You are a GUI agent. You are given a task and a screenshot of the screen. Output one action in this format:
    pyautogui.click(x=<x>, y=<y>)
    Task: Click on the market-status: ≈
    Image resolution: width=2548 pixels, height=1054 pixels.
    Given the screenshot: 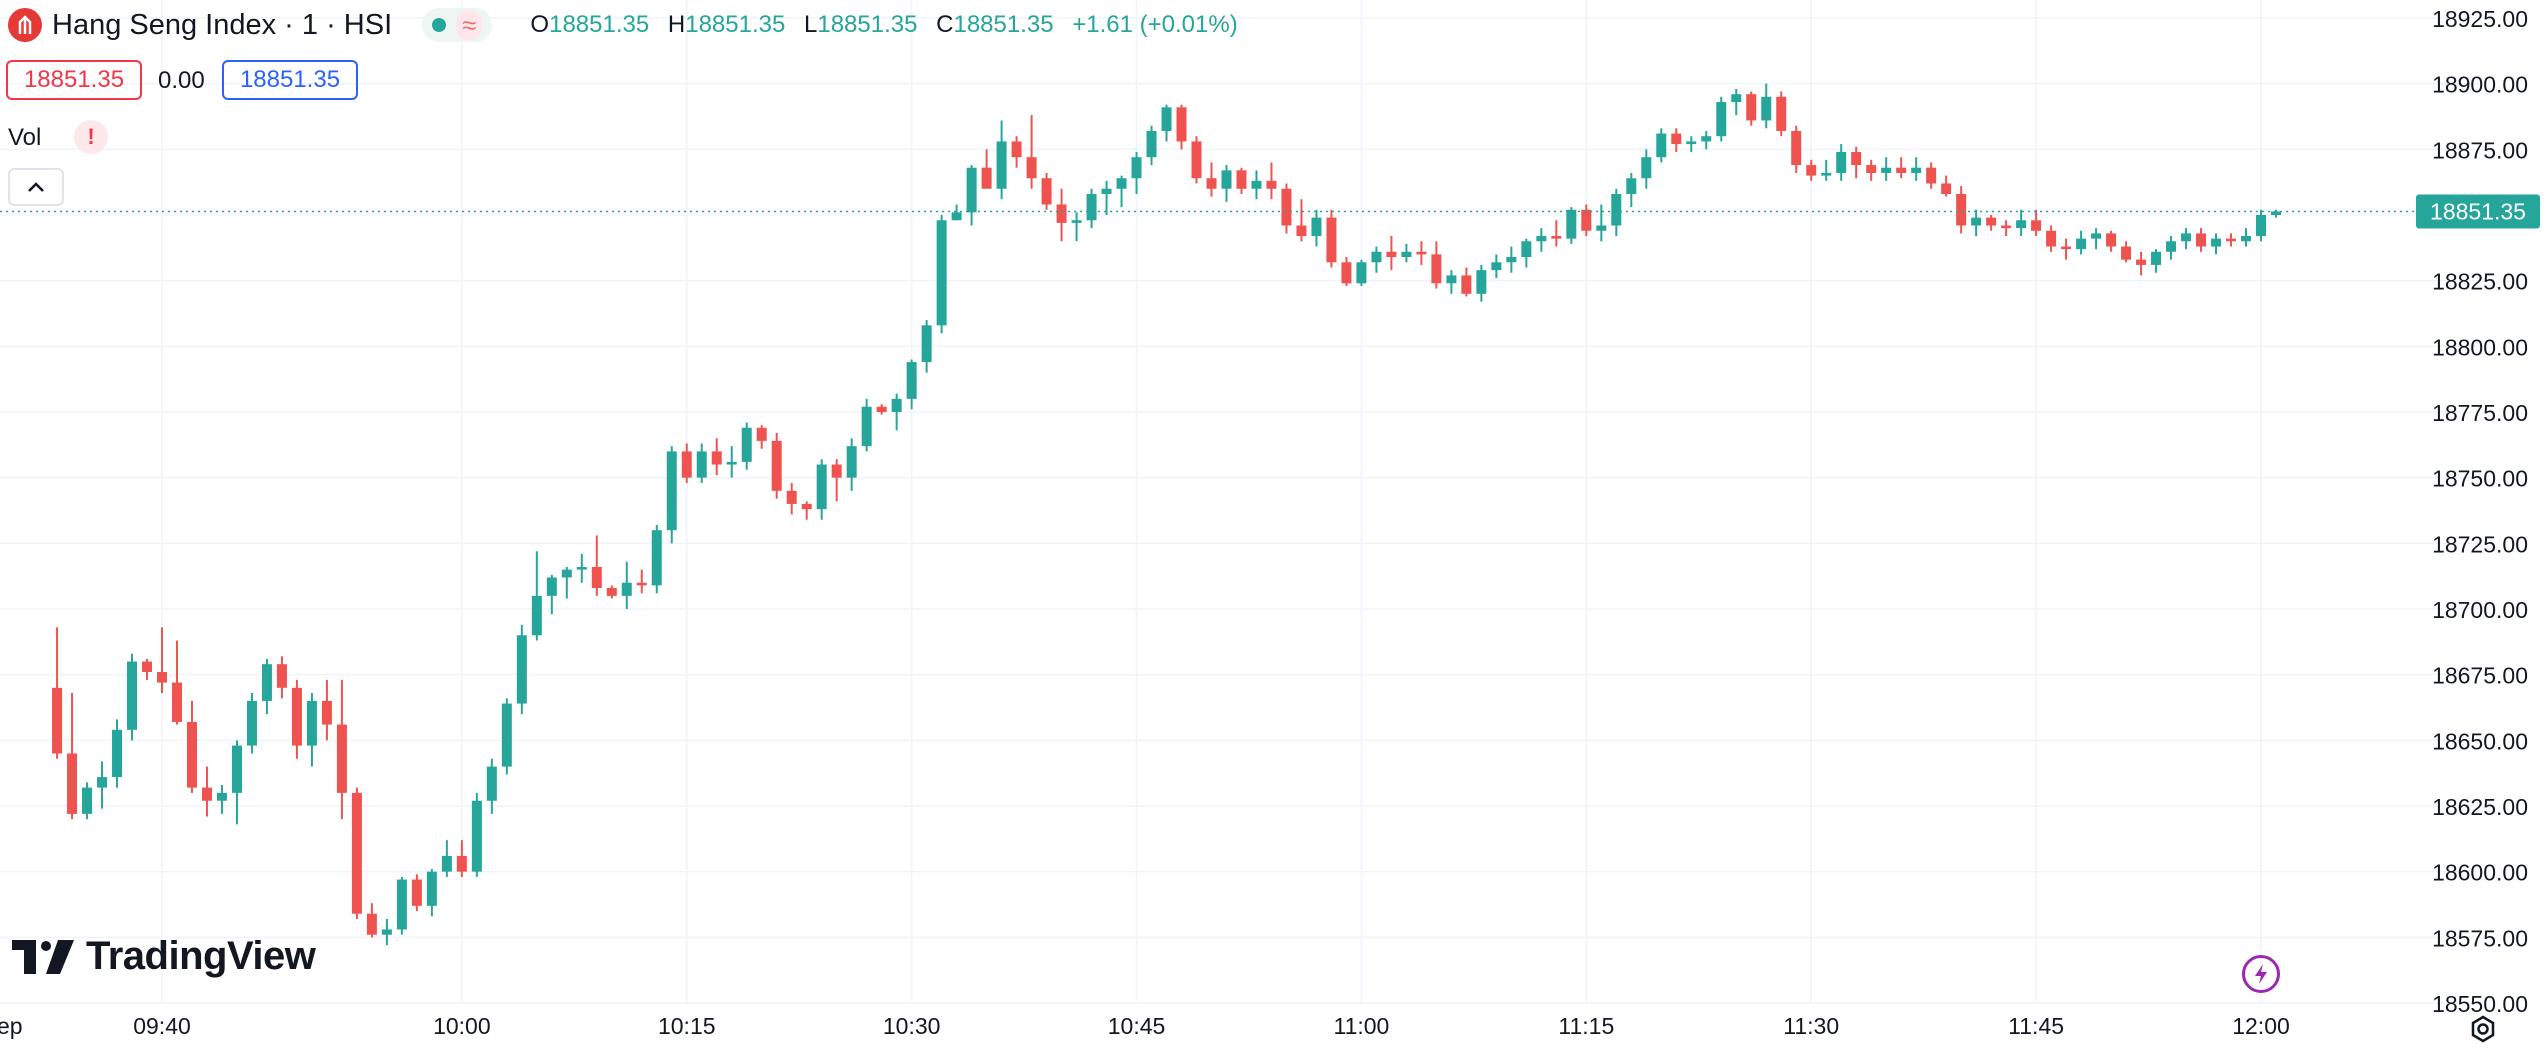 What is the action you would take?
    pyautogui.click(x=457, y=25)
    